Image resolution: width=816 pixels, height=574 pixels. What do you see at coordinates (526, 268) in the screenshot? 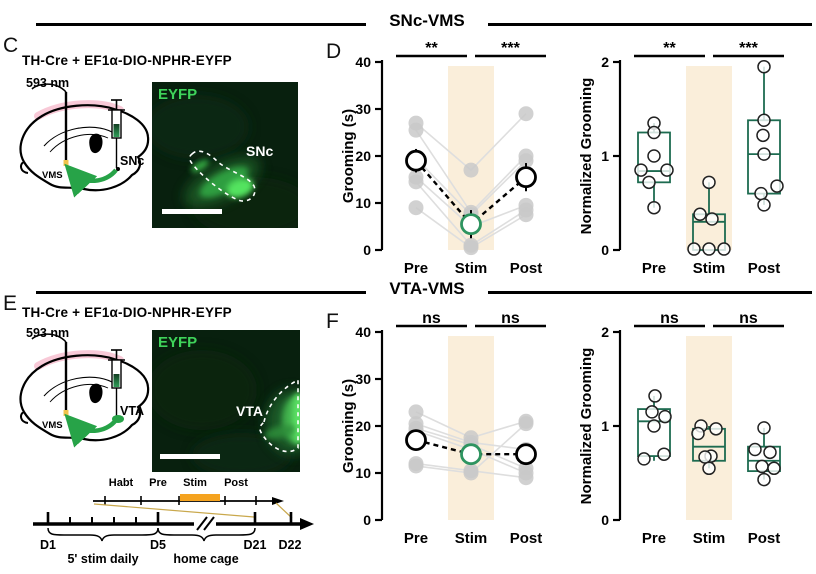
I see `x-category-label: Post` at bounding box center [526, 268].